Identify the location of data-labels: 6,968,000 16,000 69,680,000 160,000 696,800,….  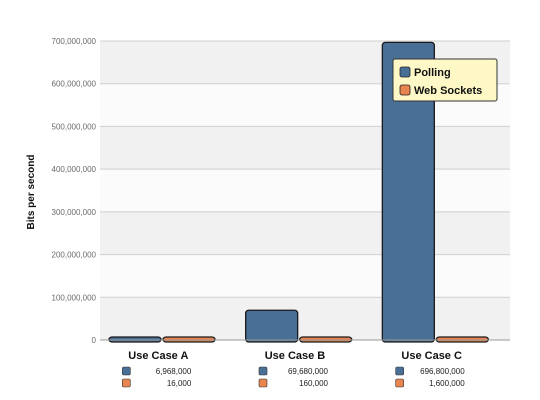
(293, 377).